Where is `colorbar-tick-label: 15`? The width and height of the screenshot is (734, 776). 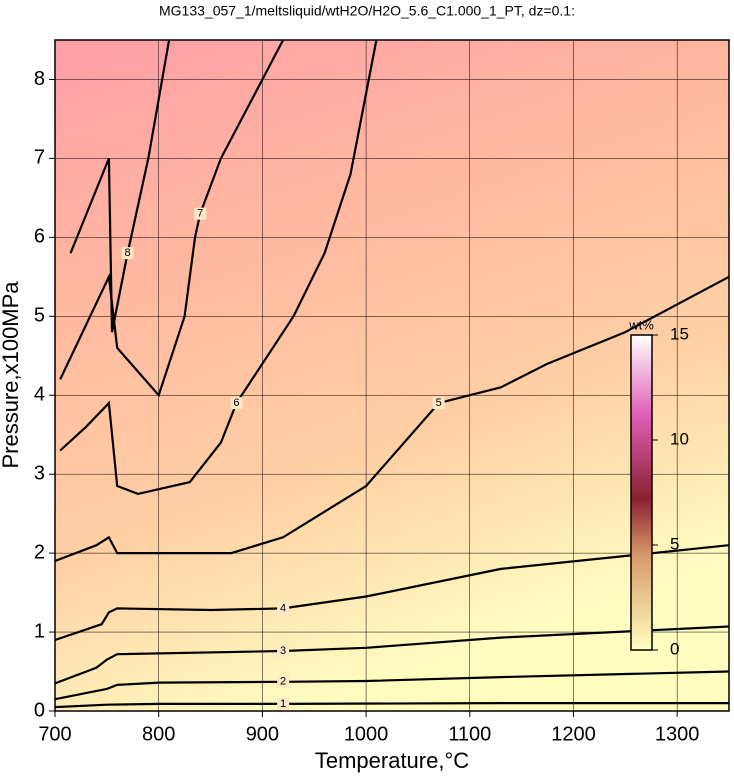 colorbar-tick-label: 15 is located at coordinates (679, 333).